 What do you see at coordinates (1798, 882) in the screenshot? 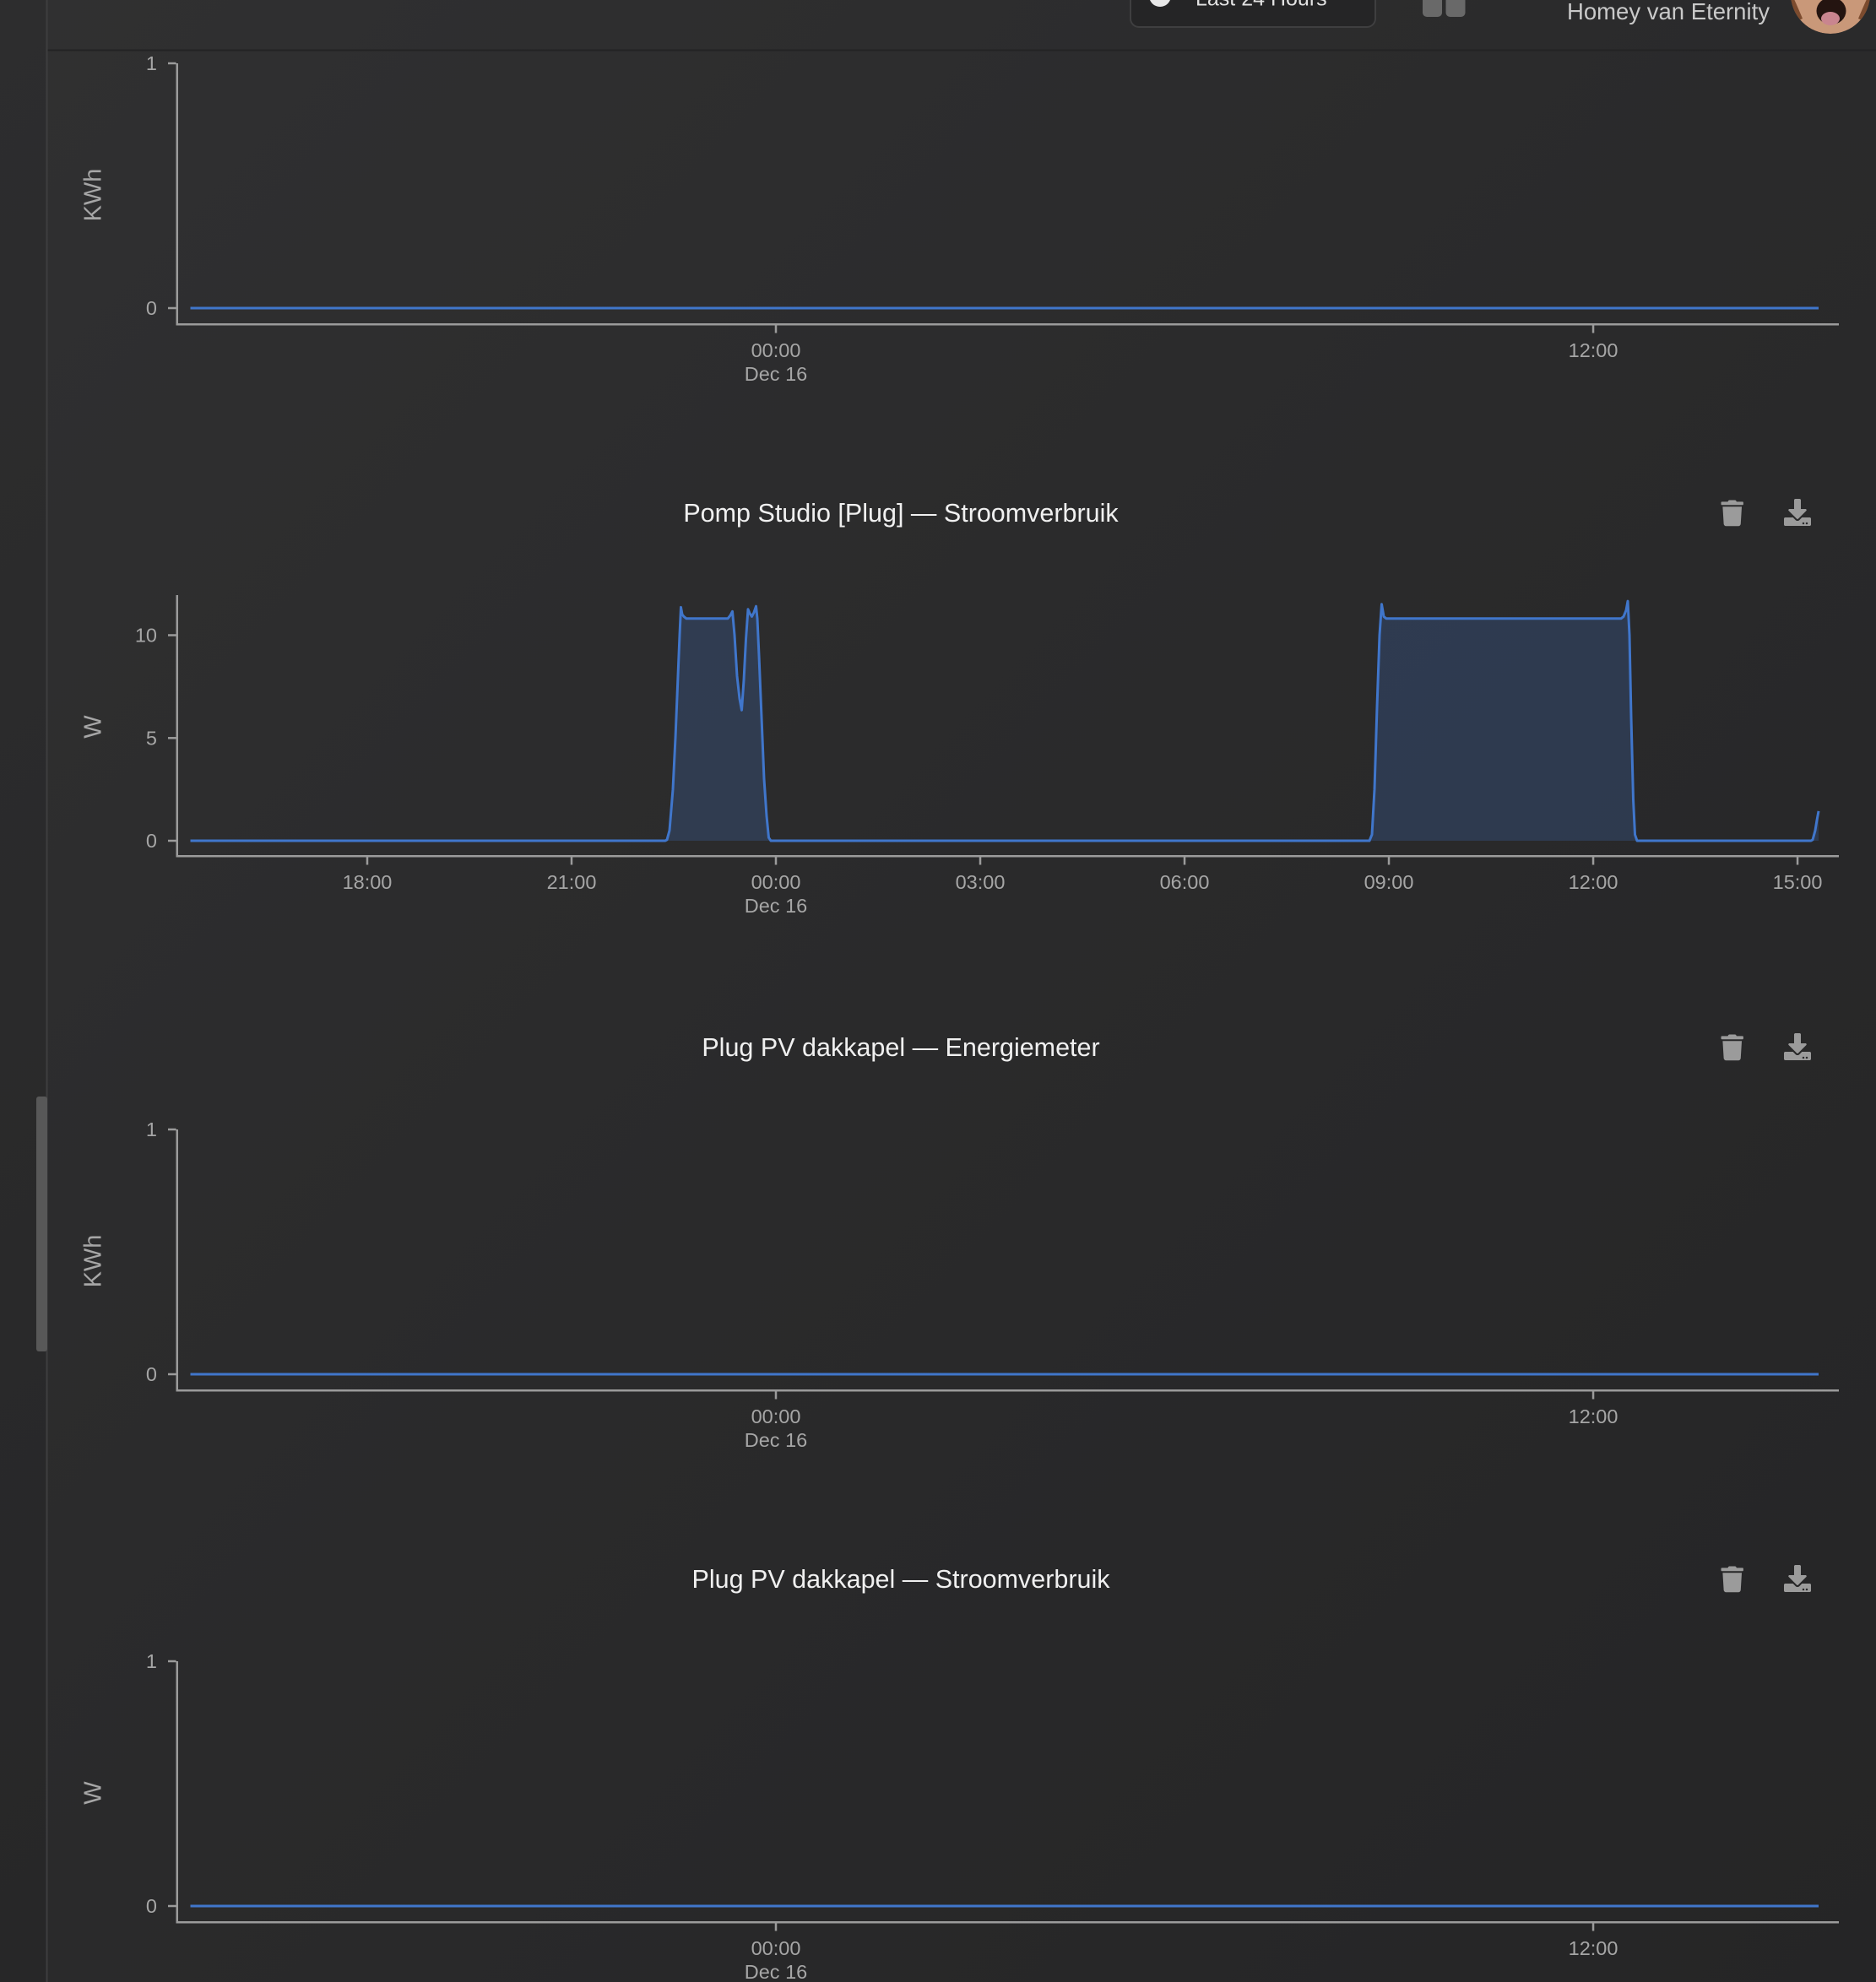
I see `svg-text: 15:00` at bounding box center [1798, 882].